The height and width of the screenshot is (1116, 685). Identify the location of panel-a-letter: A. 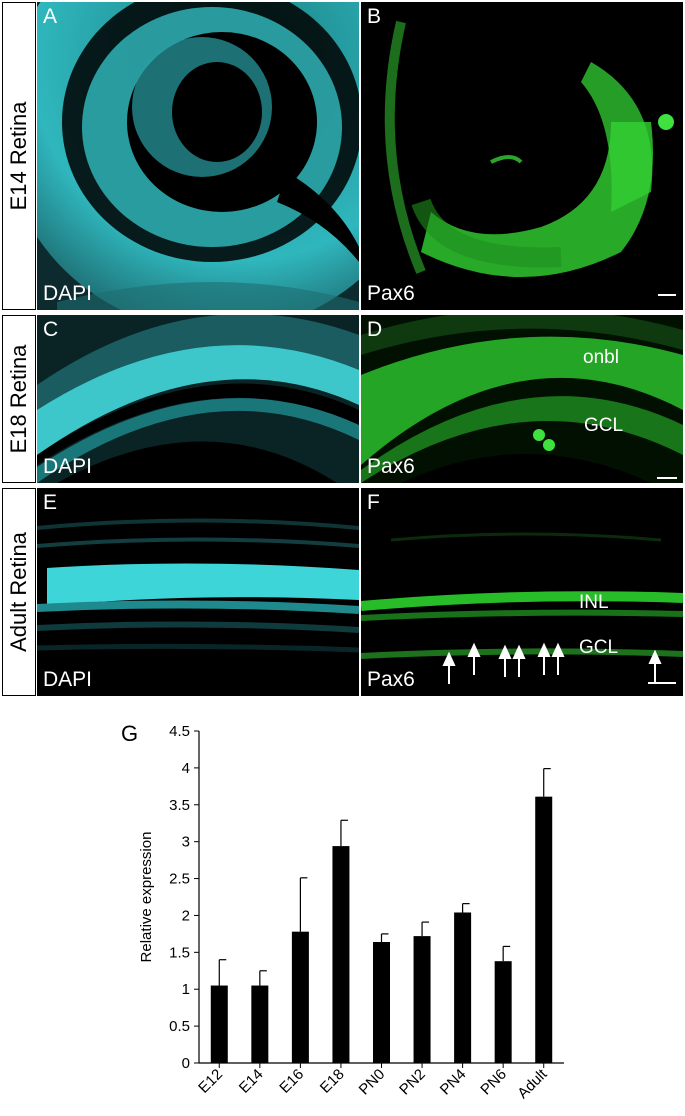
(50, 16).